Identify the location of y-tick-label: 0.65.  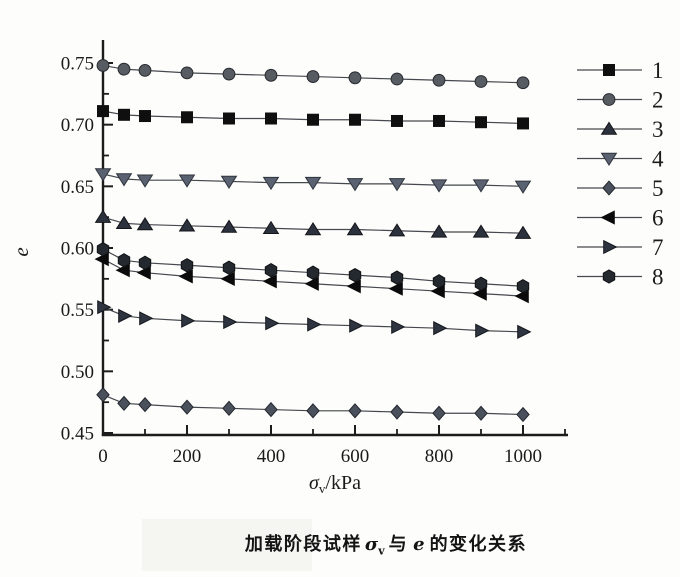
(77, 187).